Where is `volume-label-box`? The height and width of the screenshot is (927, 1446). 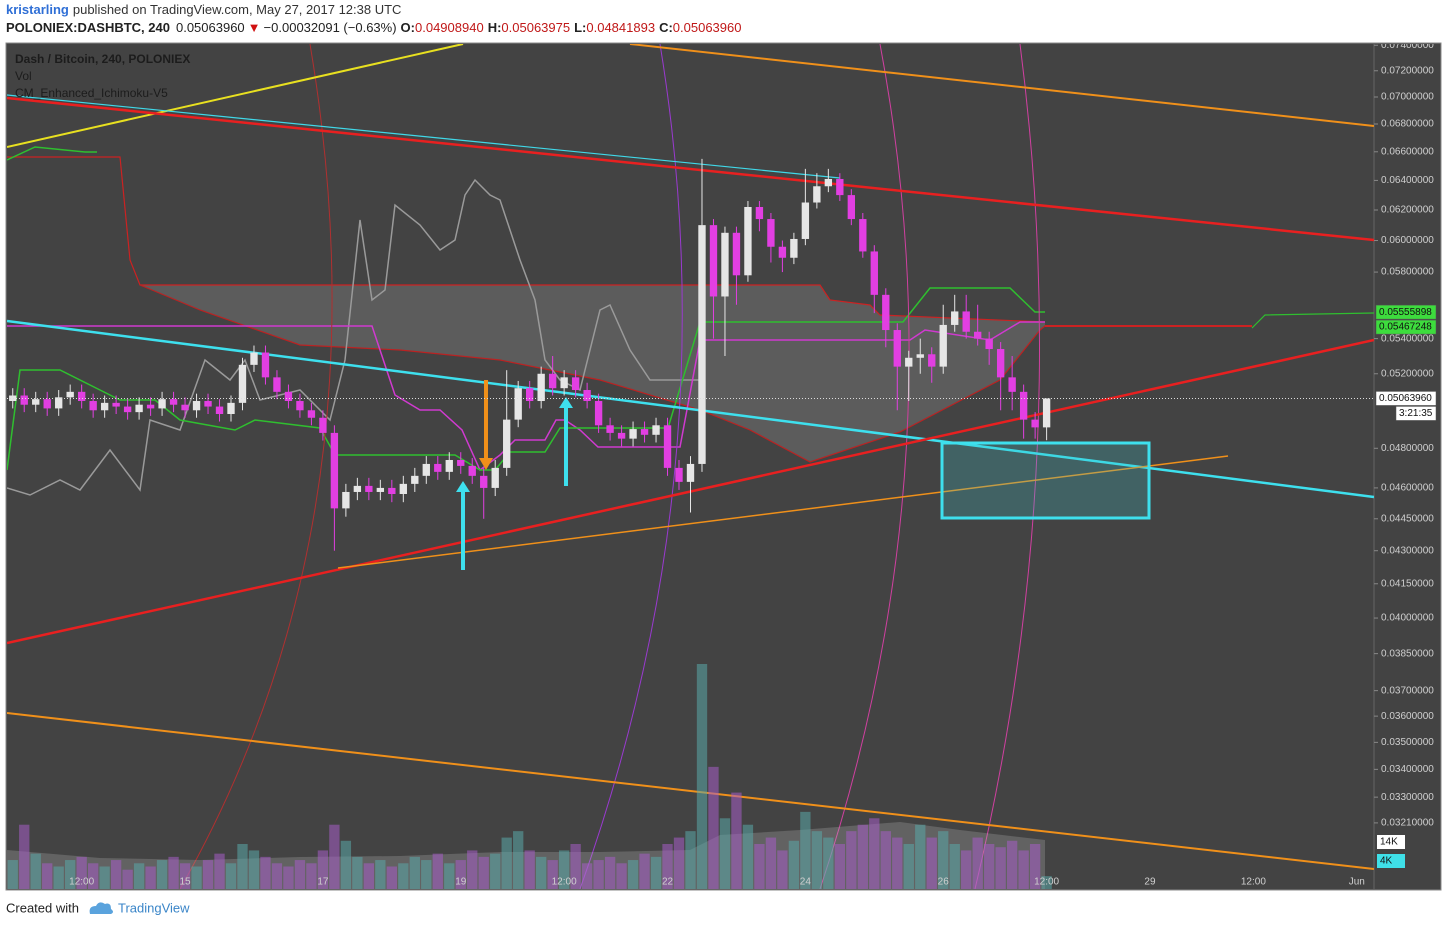
volume-label-box is located at coordinates (1391, 842).